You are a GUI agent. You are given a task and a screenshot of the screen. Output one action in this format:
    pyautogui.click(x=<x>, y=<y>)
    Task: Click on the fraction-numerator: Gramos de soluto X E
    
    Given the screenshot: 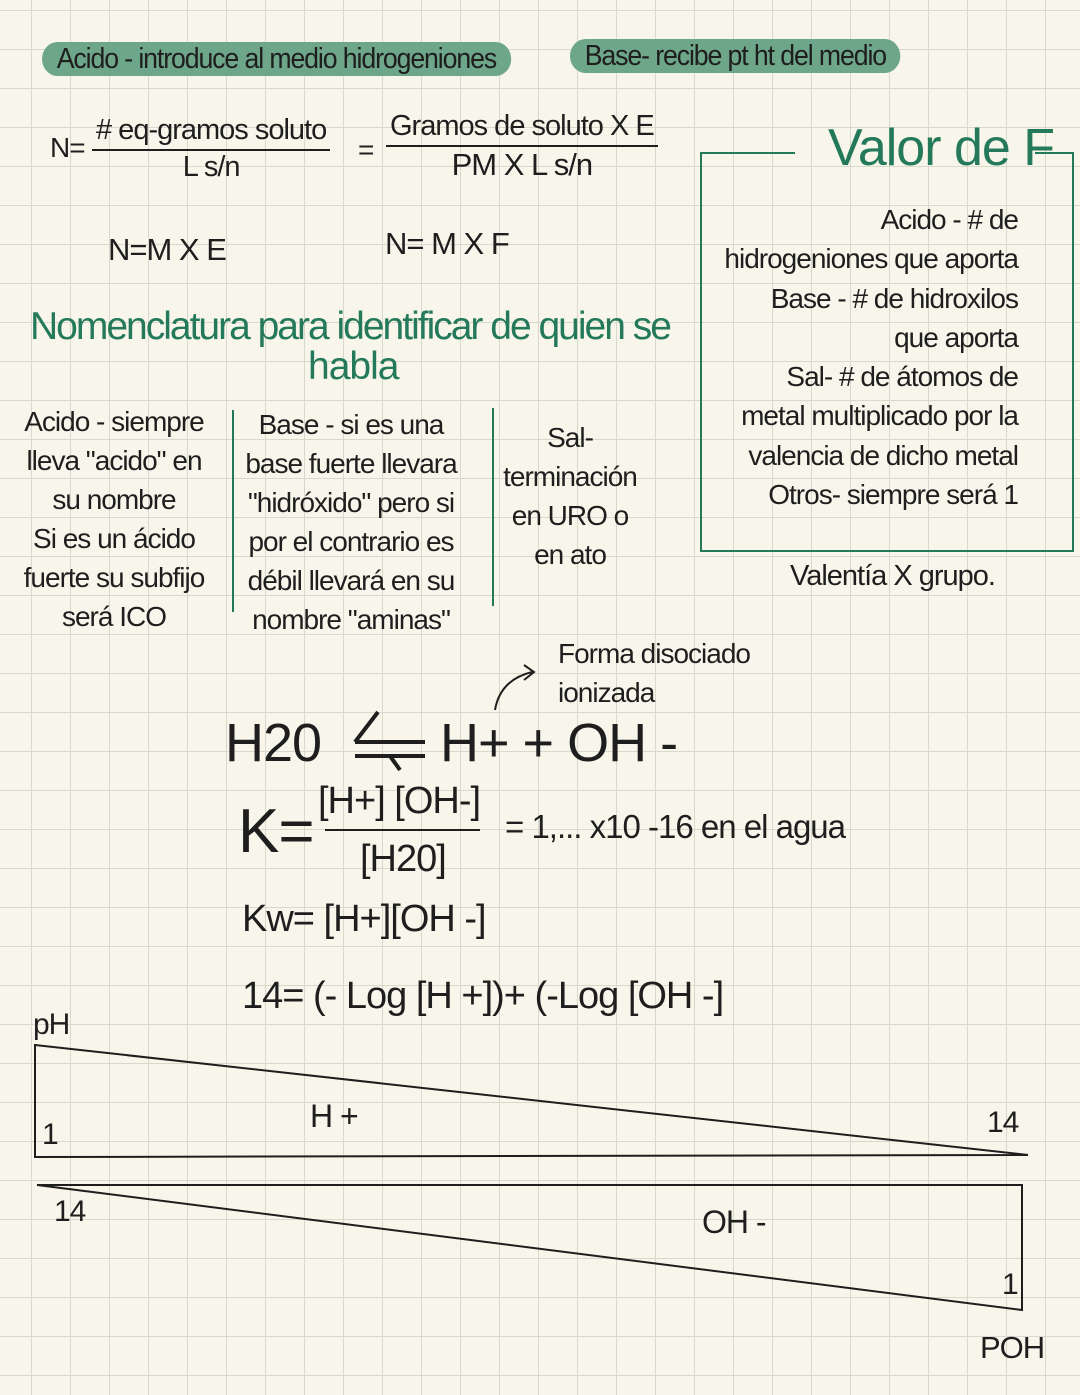 What is the action you would take?
    pyautogui.click(x=522, y=128)
    